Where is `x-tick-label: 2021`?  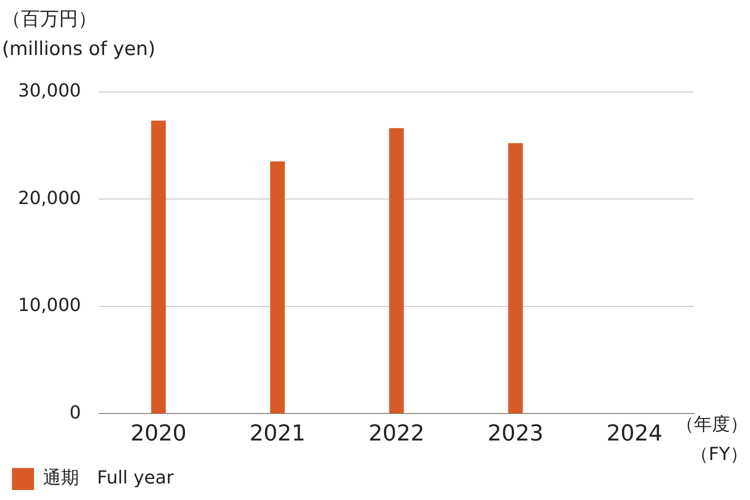 x-tick-label: 2021 is located at coordinates (277, 434).